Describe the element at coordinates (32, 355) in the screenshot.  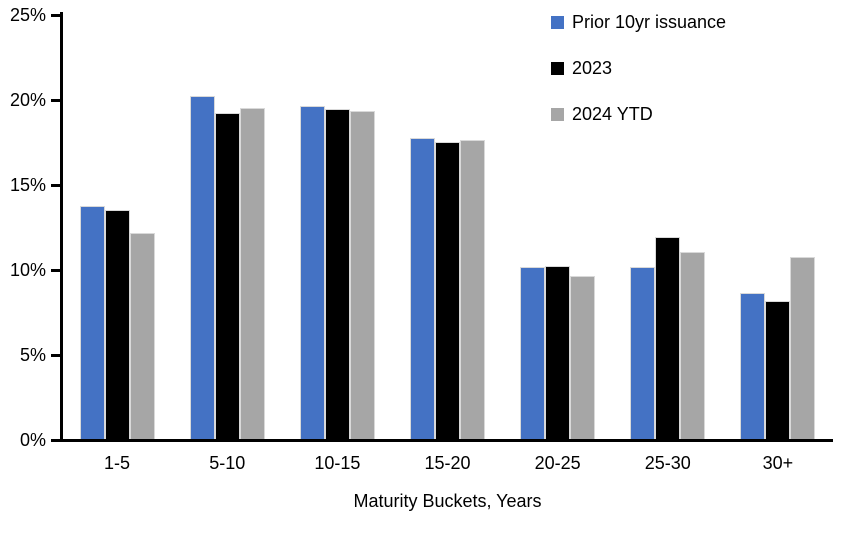
I see `y-tick-label: 5%` at that location.